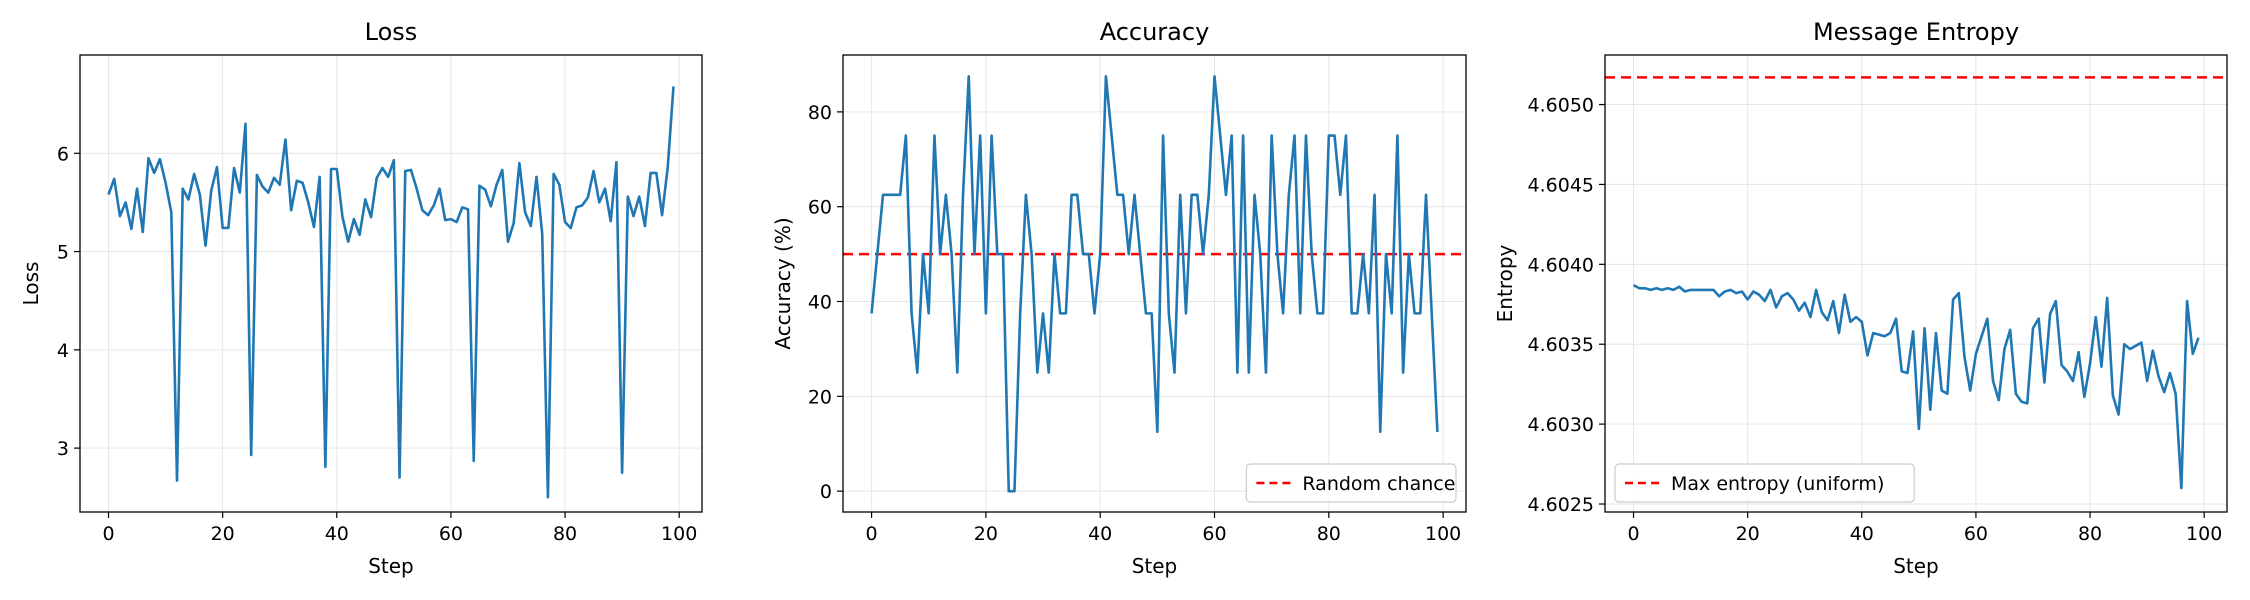 The width and height of the screenshot is (2250, 600). What do you see at coordinates (1916, 386) in the screenshot?
I see `series-line` at bounding box center [1916, 386].